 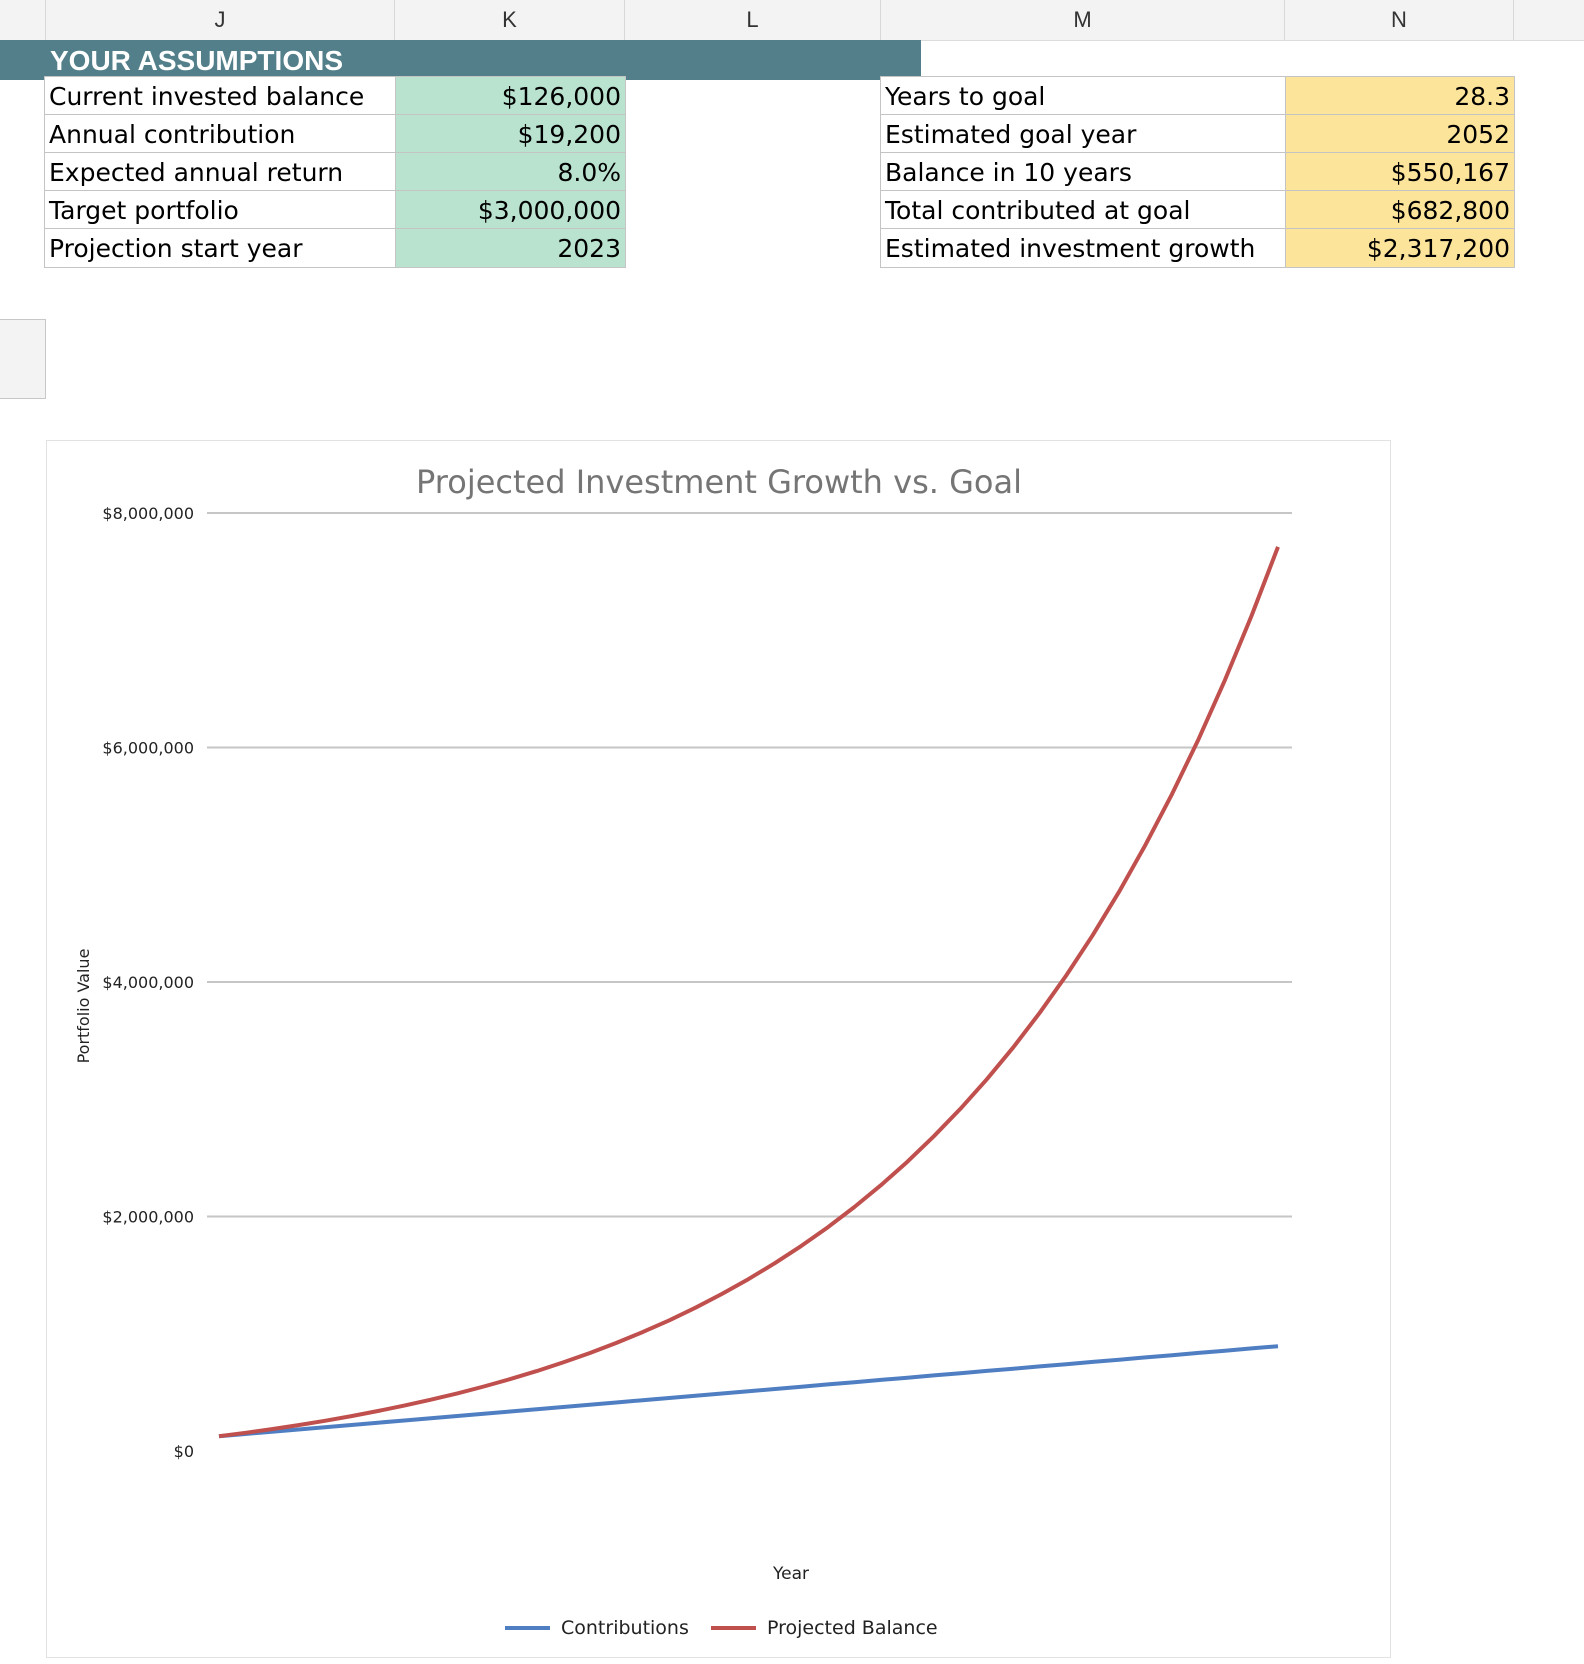 I want to click on assumption-label-contribution: Annual contribution, so click(x=220, y=134).